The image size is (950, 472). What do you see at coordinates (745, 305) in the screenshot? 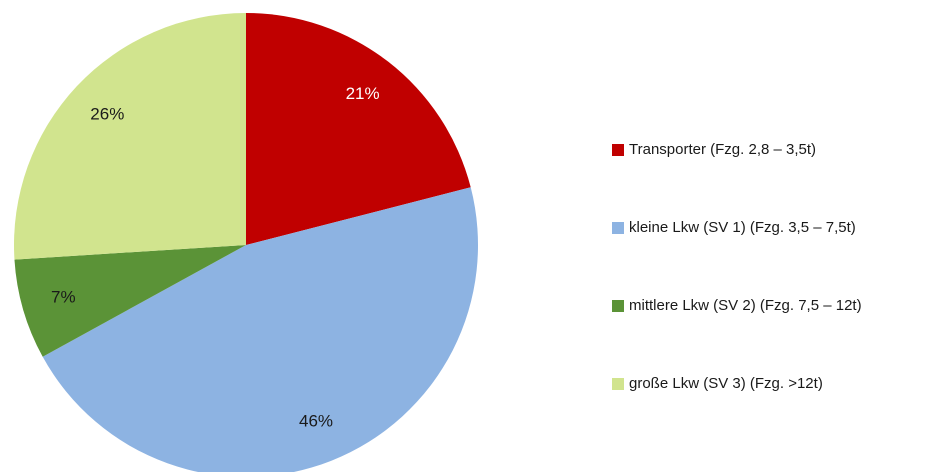
I see `legend-label: mittlere Lkw (SV 2) (Fzg. 7,5 – 12t)` at bounding box center [745, 305].